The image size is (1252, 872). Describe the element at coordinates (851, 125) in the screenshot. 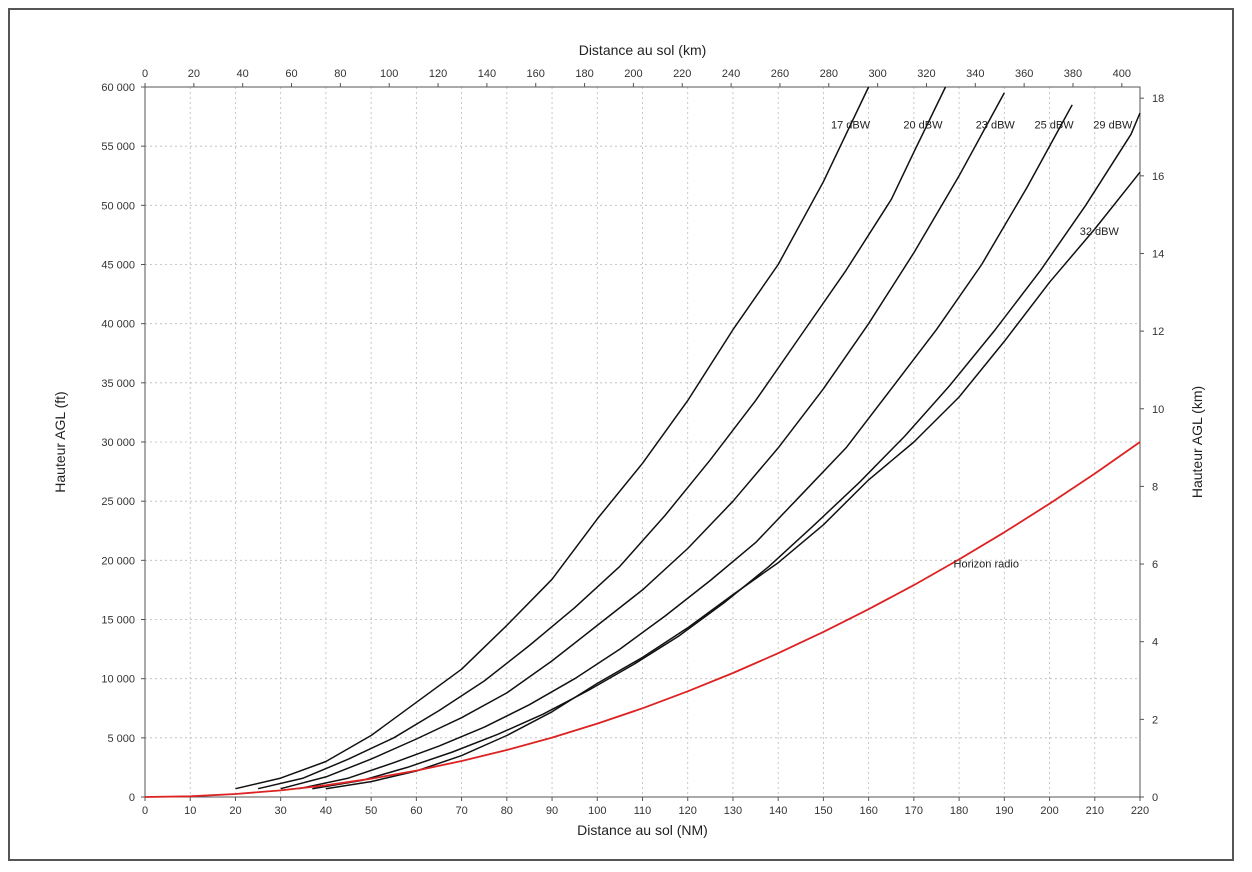

I see `series-label-17-dbw: 17 dBW` at that location.